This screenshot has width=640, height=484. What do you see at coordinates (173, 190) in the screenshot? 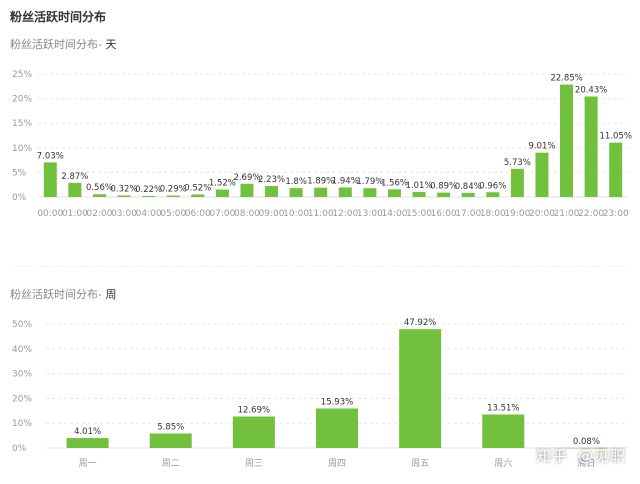
I see `bar-value-label: 0.29%` at bounding box center [173, 190].